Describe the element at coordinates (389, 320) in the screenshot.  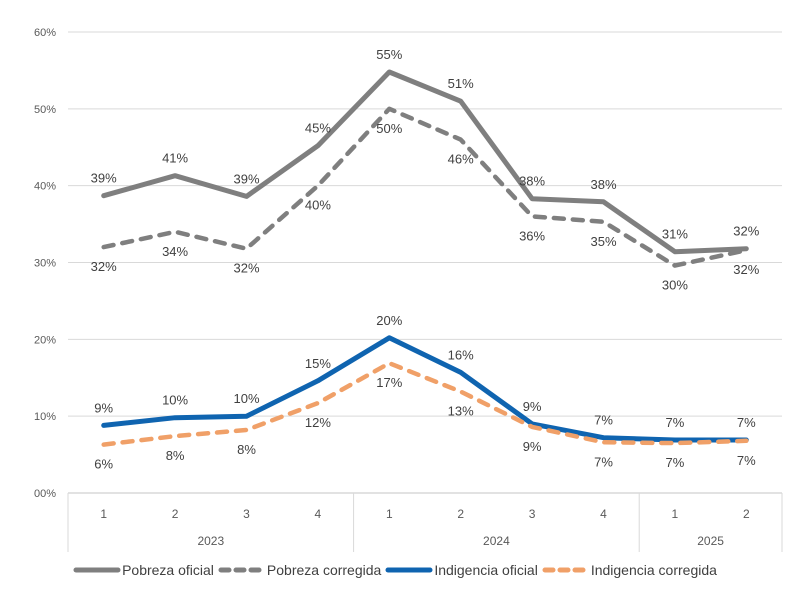
I see `data-label: 20%` at that location.